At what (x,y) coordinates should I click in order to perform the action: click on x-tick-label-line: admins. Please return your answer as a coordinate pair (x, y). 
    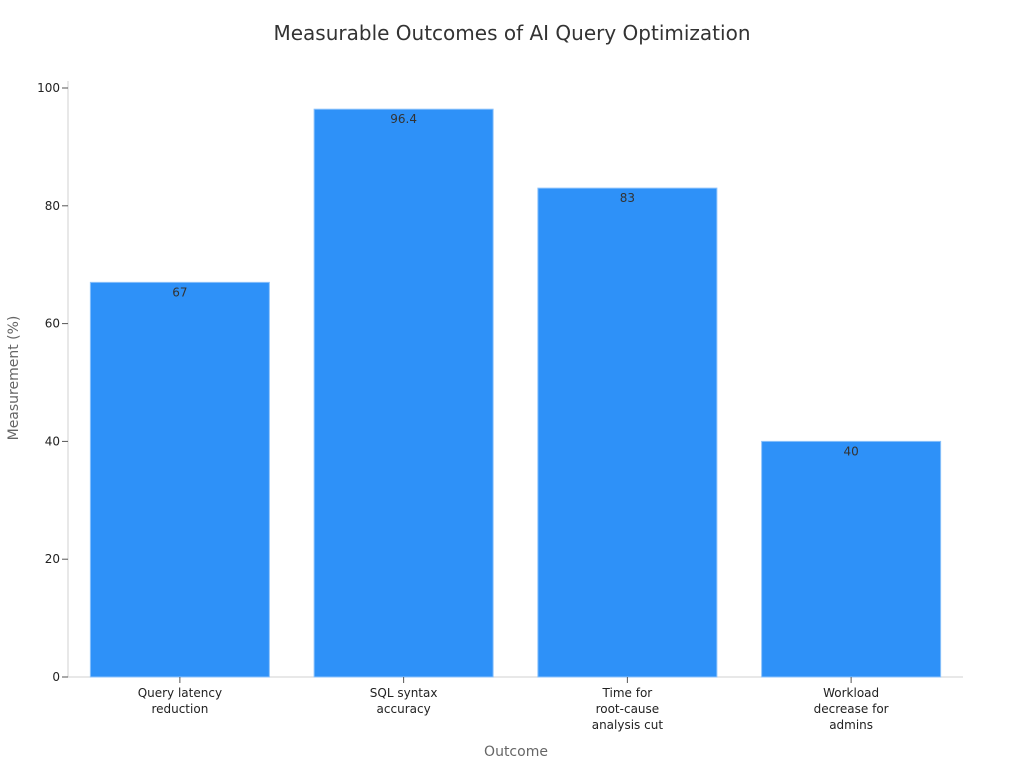
    Looking at the image, I should click on (851, 725).